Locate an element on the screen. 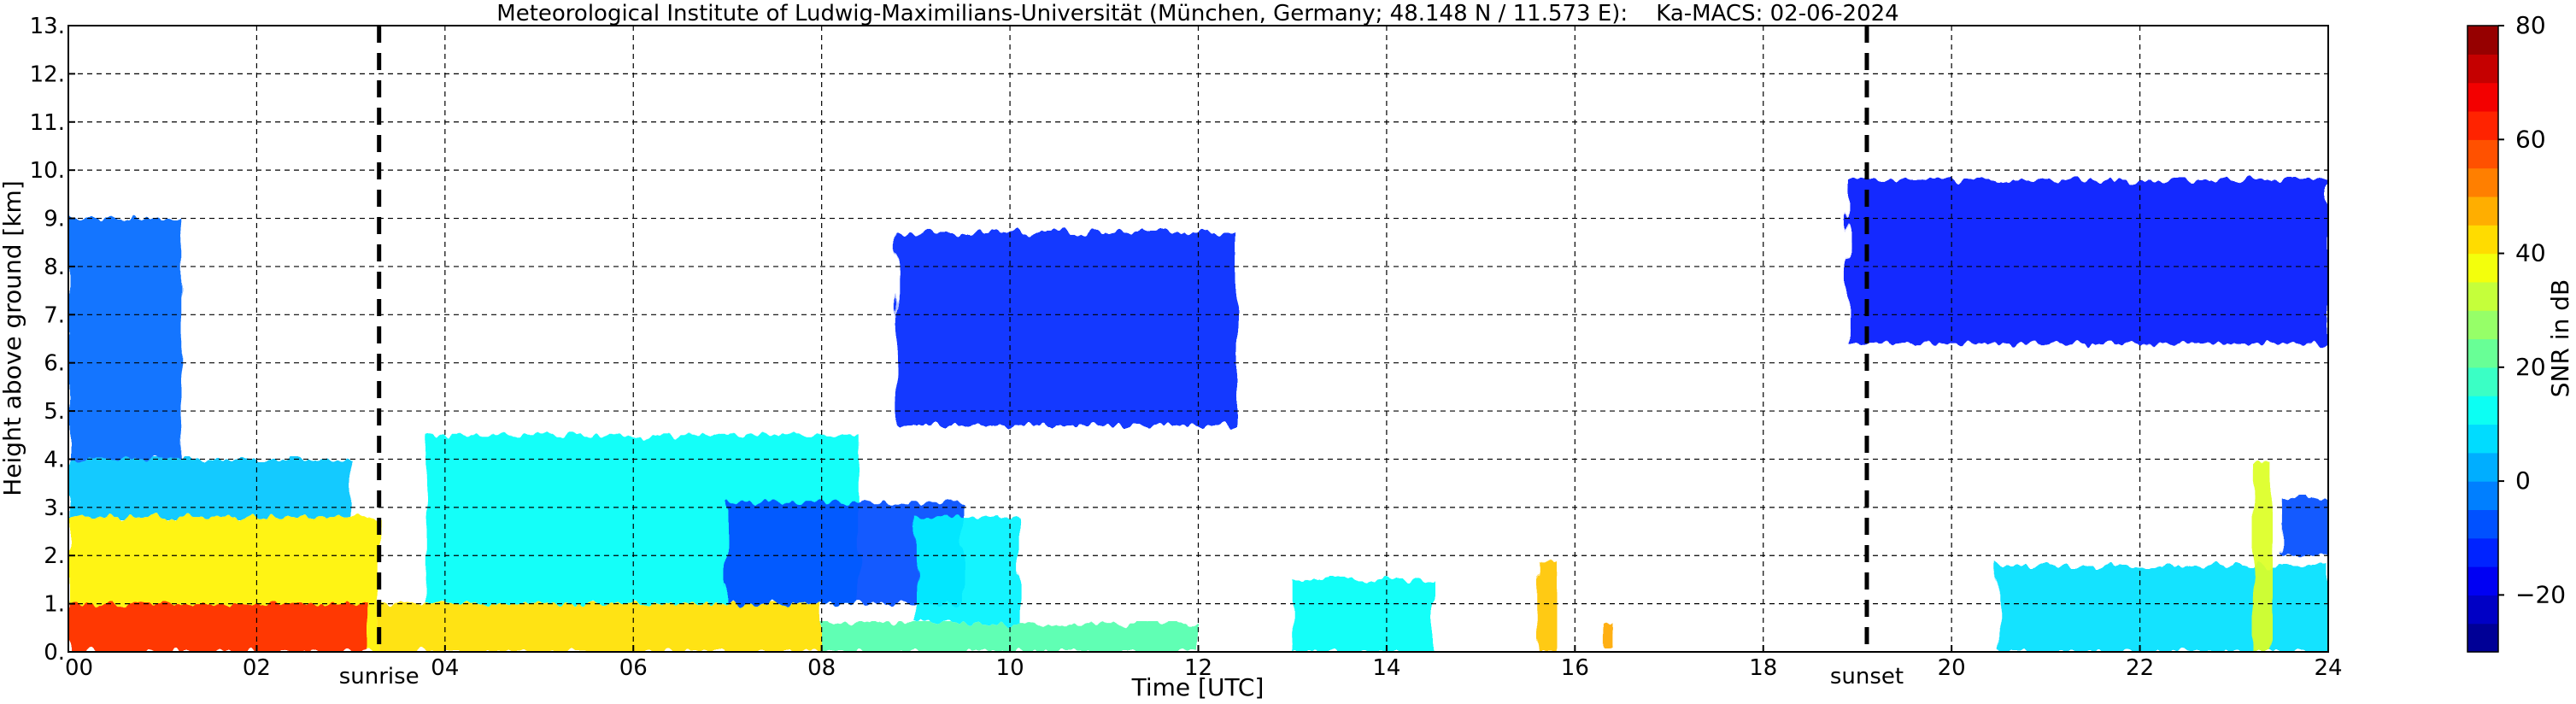 The width and height of the screenshot is (2576, 704). x-tick-label: 00 is located at coordinates (79, 668).